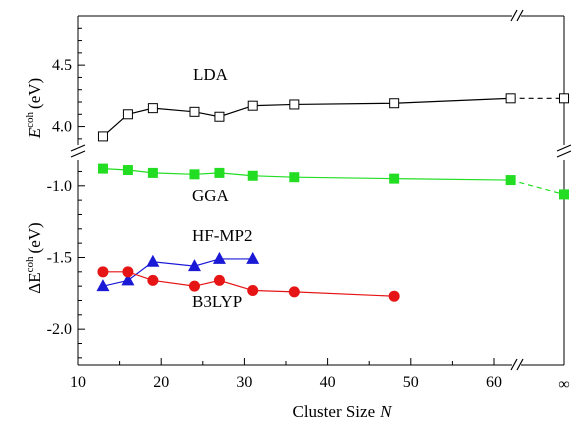 The height and width of the screenshot is (424, 574). I want to click on y-axis-break-left-gap, so click(78, 152).